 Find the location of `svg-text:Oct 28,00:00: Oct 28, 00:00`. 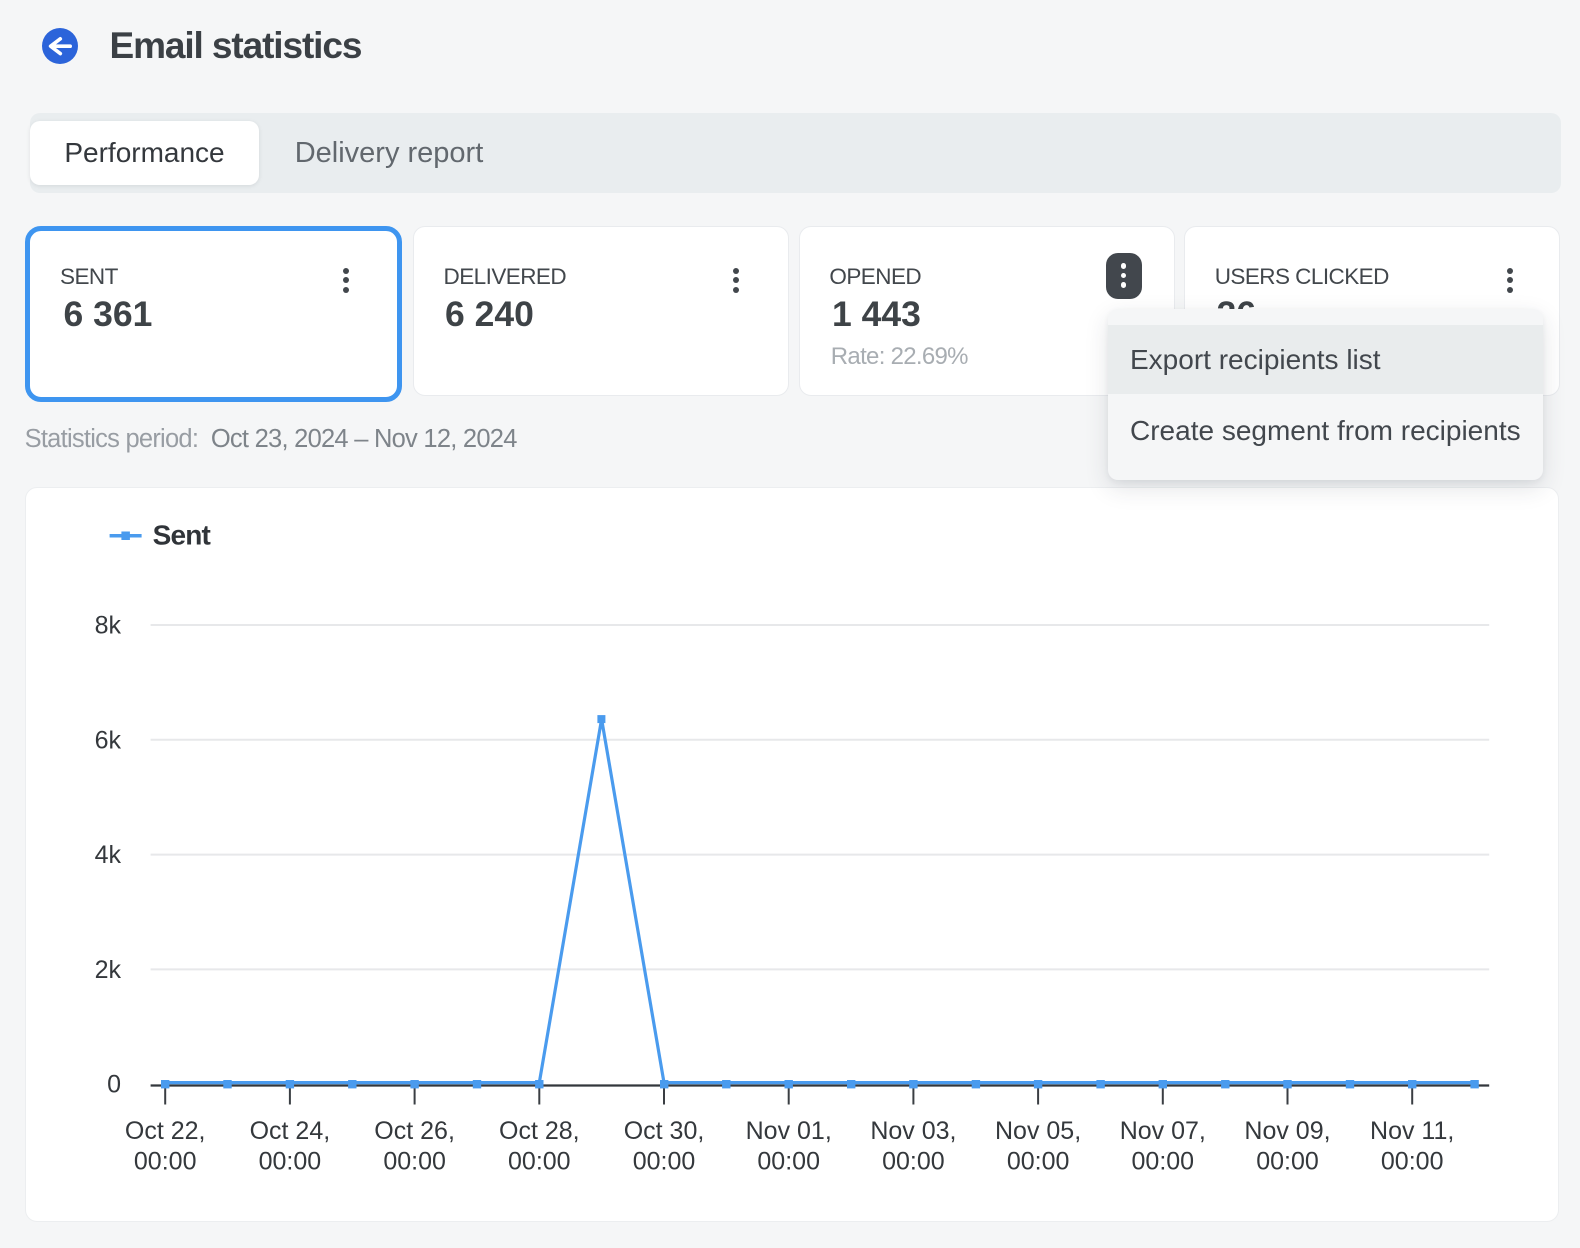

svg-text:Oct 28,00:00: Oct 28, 00:00 is located at coordinates (539, 1146).